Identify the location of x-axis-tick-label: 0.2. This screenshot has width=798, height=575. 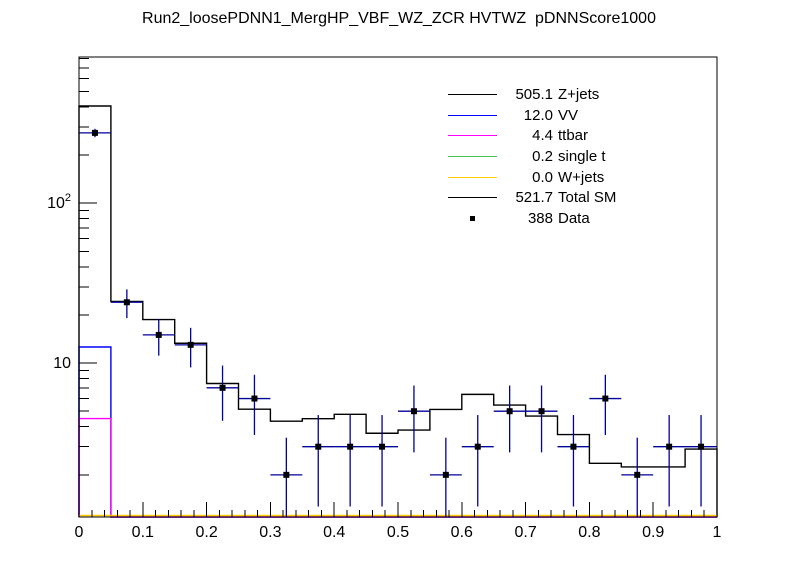
(206, 532).